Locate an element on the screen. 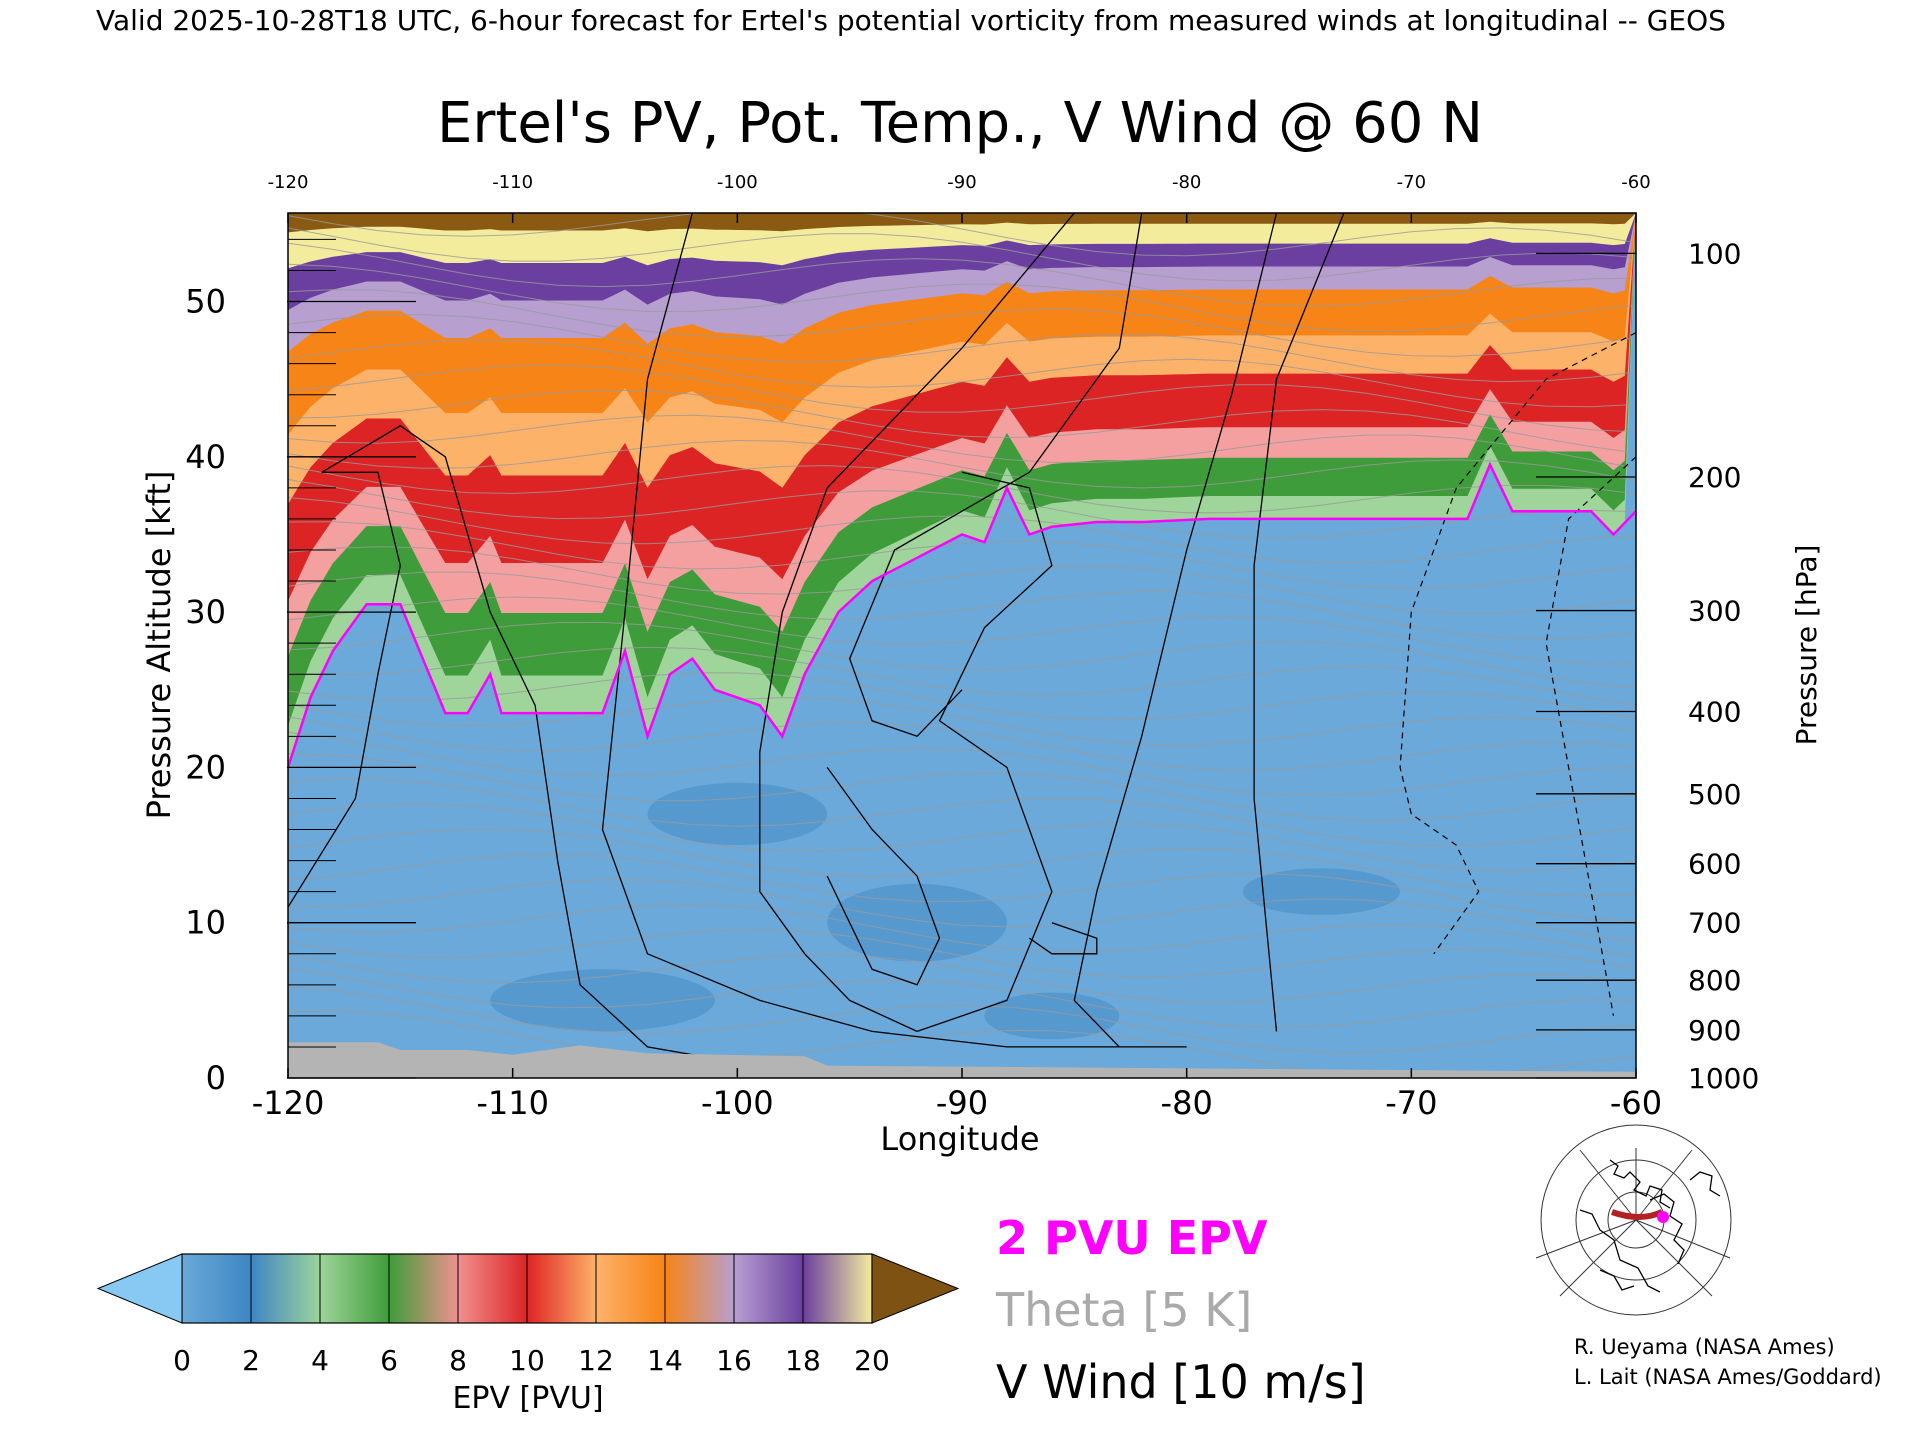 This screenshot has height=1440, width=1920. legend-wind-label: V Wind [10 m/s] is located at coordinates (1181, 1382).